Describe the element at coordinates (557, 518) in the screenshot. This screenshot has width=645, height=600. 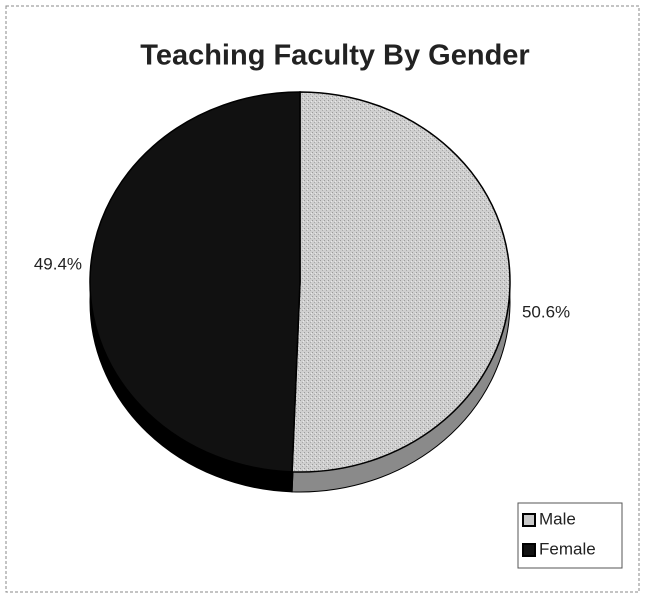
I see `legend-label: Male` at that location.